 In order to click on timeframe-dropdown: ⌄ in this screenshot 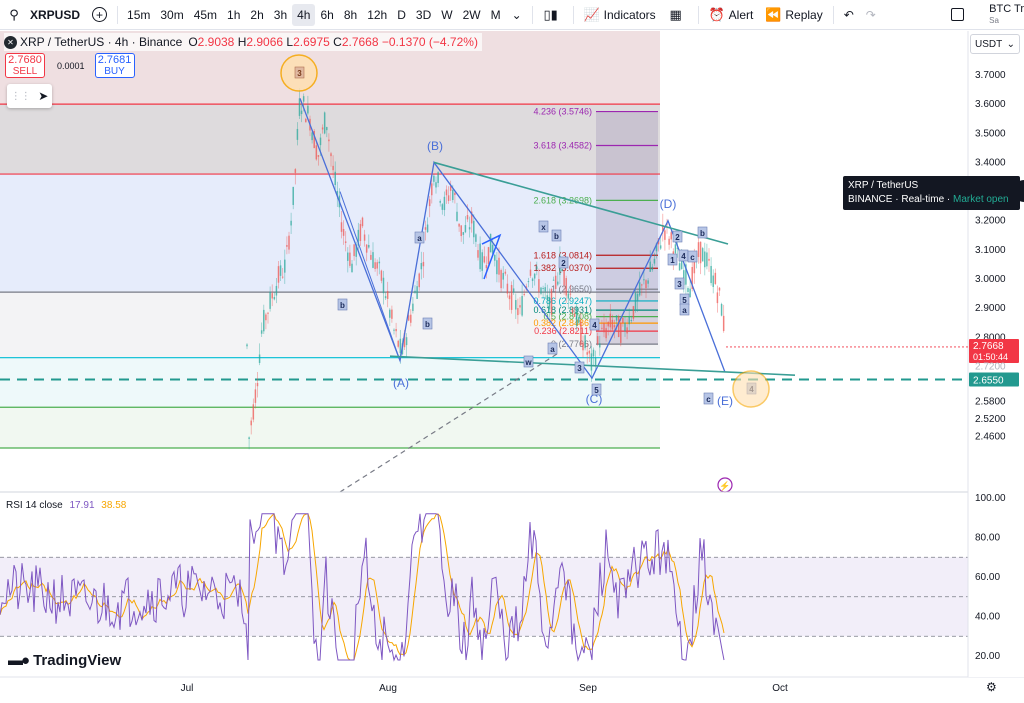, I will do `click(517, 15)`.